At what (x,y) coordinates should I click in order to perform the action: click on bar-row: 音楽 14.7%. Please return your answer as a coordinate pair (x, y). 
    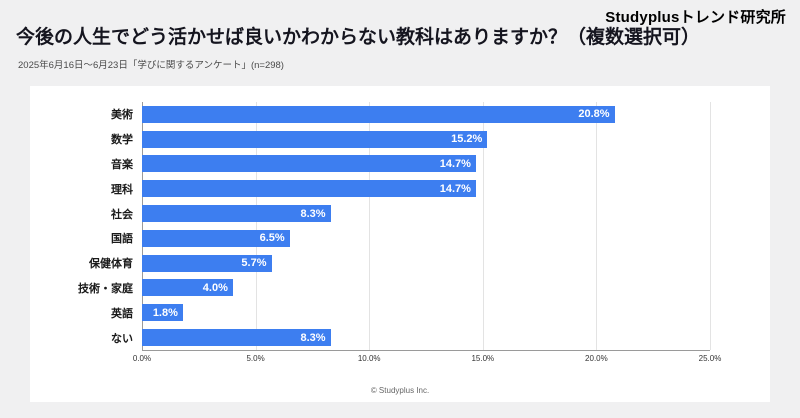
    Looking at the image, I should click on (400, 164).